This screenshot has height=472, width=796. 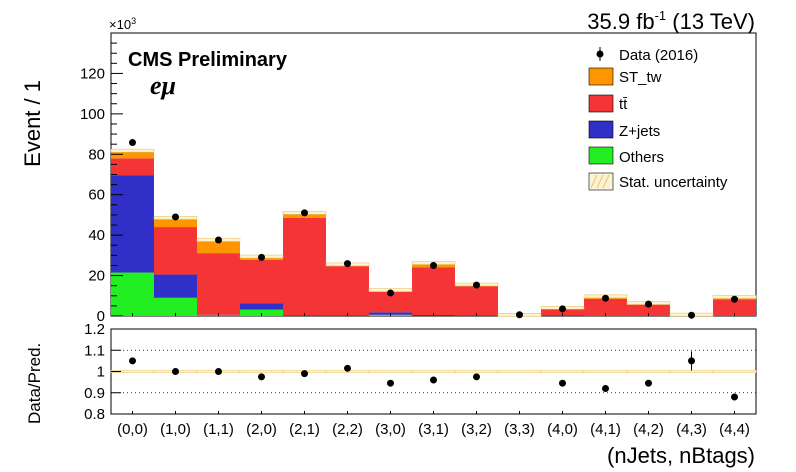 I want to click on y-axis-title: Event / 1, so click(x=32, y=123).